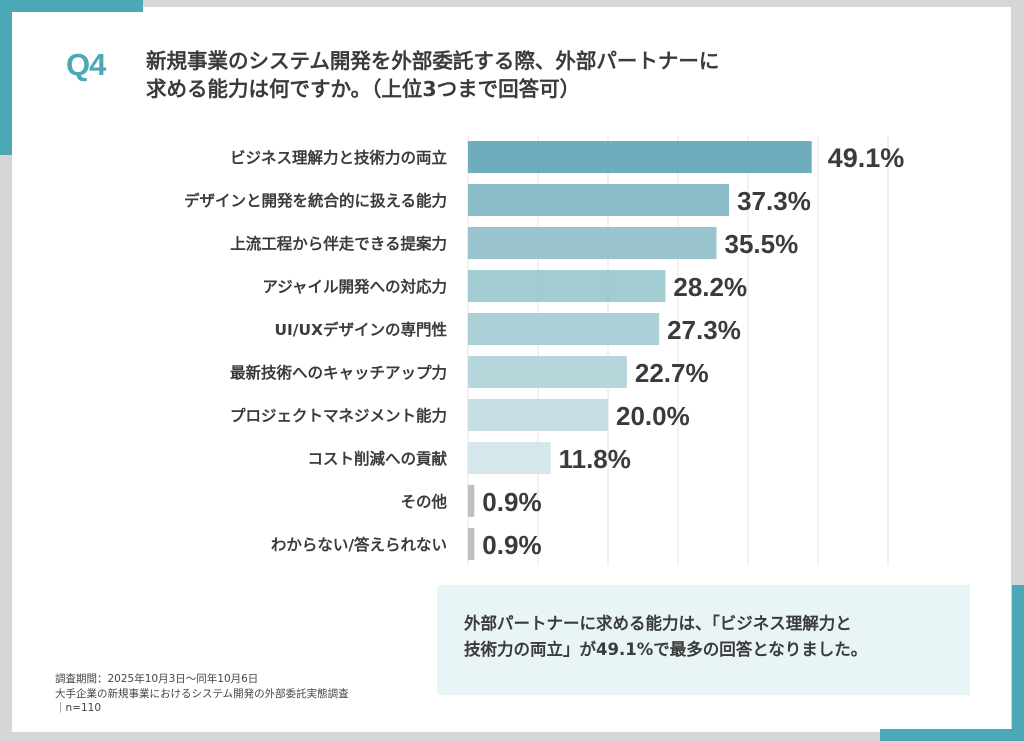 The width and height of the screenshot is (1024, 741). Describe the element at coordinates (354, 286) in the screenshot. I see `category-label: アジャイル開発への対応力` at that location.